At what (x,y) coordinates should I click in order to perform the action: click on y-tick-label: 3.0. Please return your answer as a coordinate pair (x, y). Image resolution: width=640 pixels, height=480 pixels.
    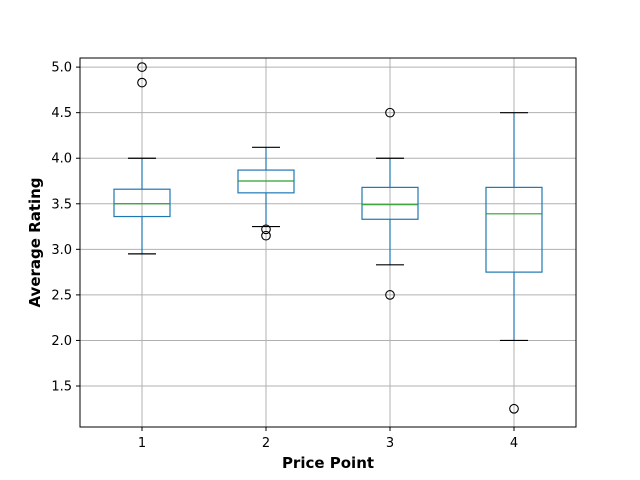
    Looking at the image, I should click on (61, 250).